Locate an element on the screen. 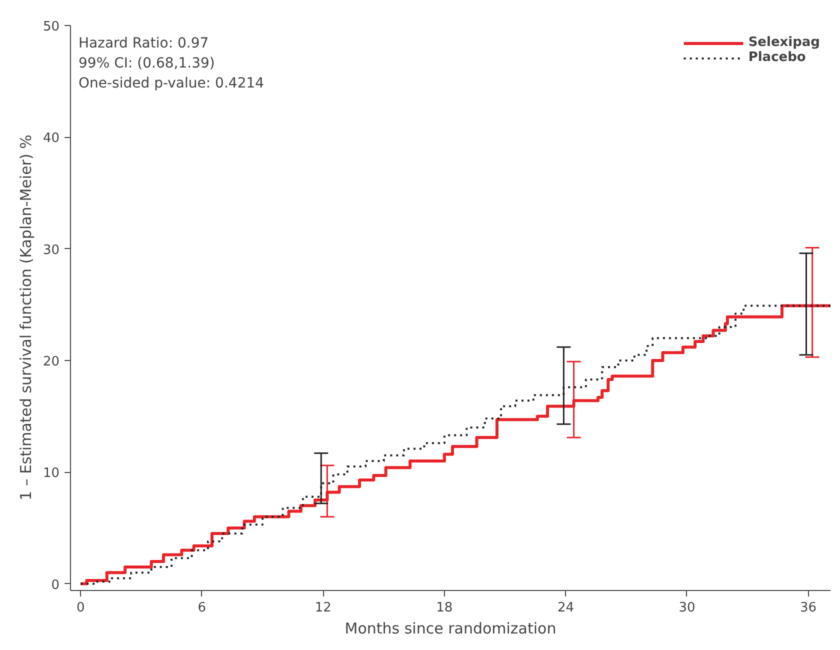  x-tick-label: 36 is located at coordinates (808, 608).